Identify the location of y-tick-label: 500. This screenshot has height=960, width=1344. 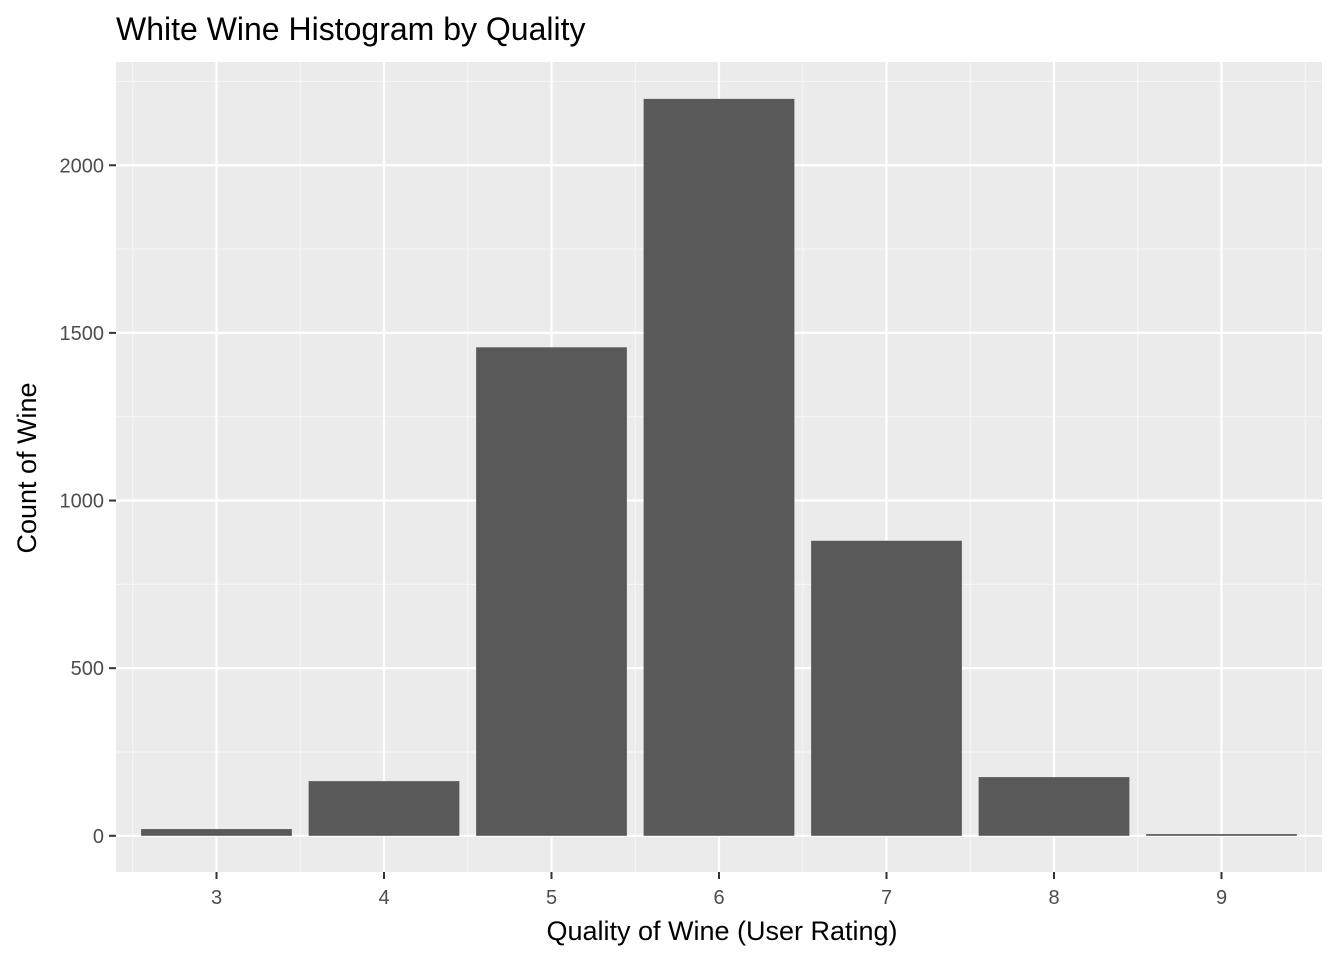
(87, 669).